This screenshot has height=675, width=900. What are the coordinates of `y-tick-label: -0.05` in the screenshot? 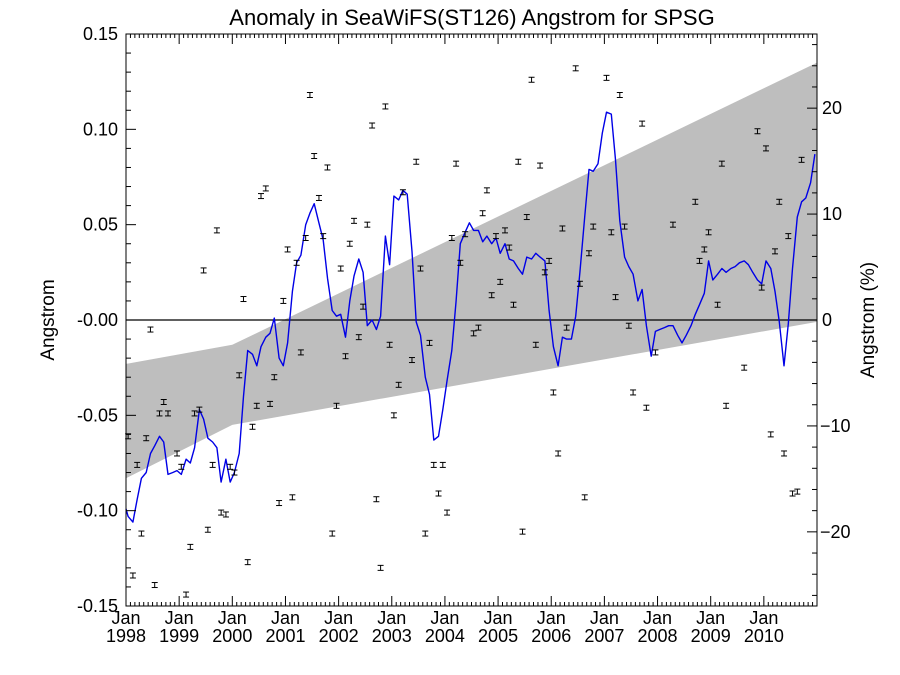 It's located at (97, 415).